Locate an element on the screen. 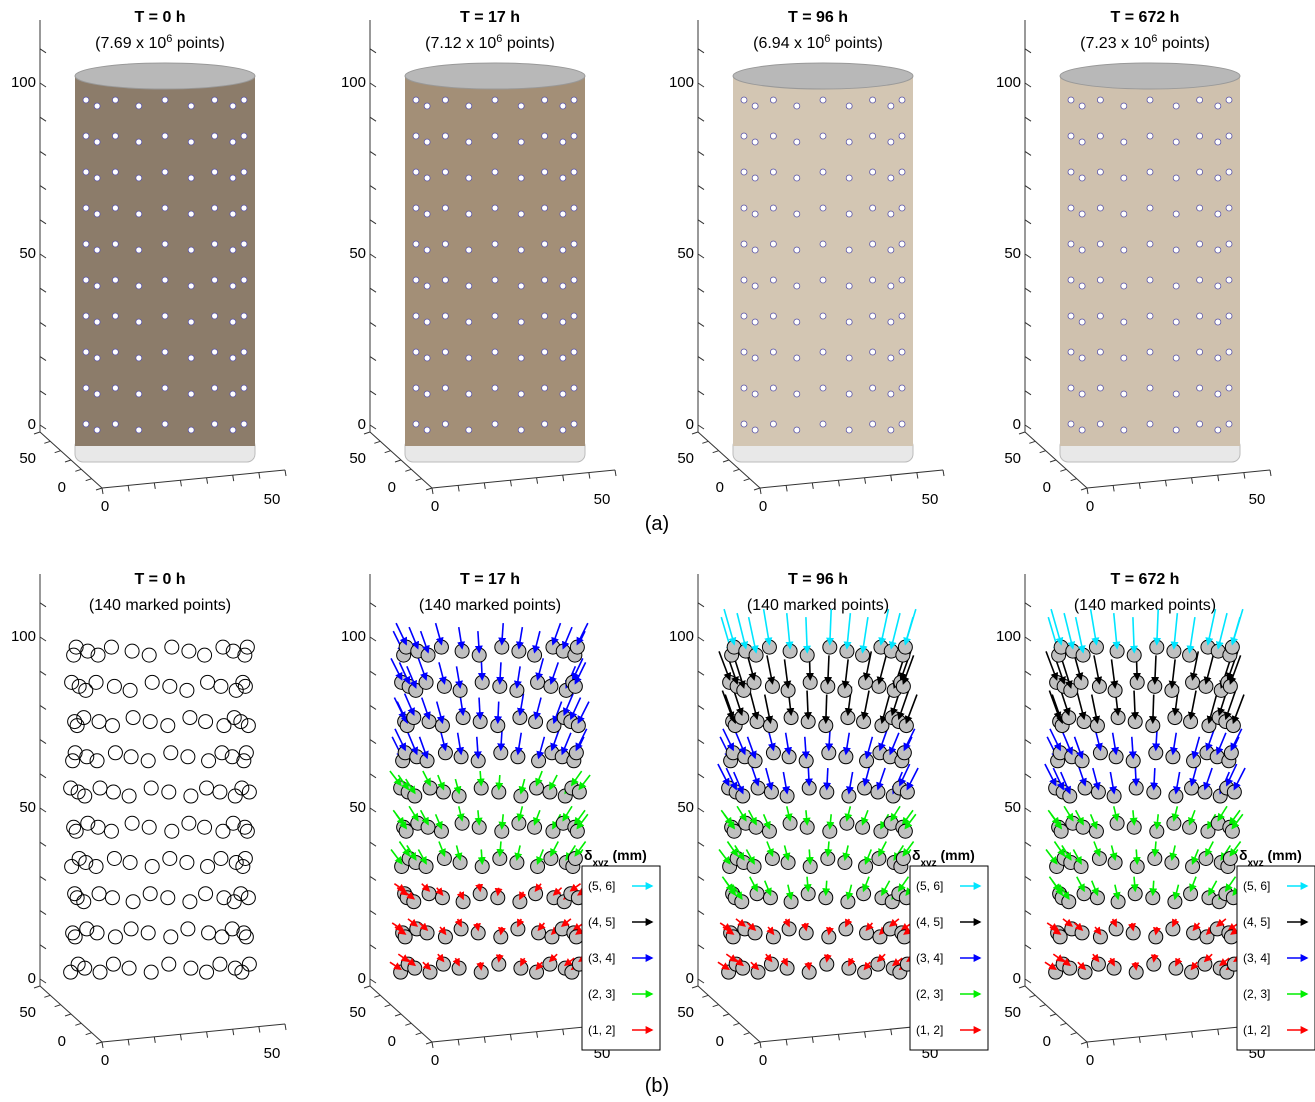 The height and width of the screenshot is (1102, 1315). legend-symbol: δ is located at coordinates (916, 855).